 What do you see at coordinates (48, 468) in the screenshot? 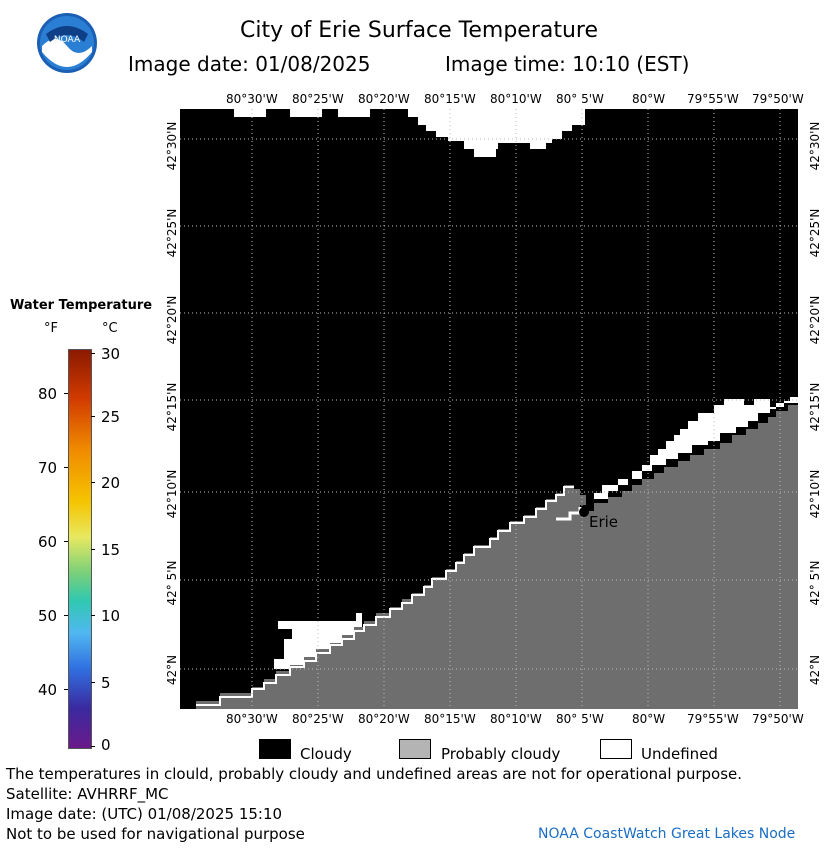
I see `f-tick-label: 70` at bounding box center [48, 468].